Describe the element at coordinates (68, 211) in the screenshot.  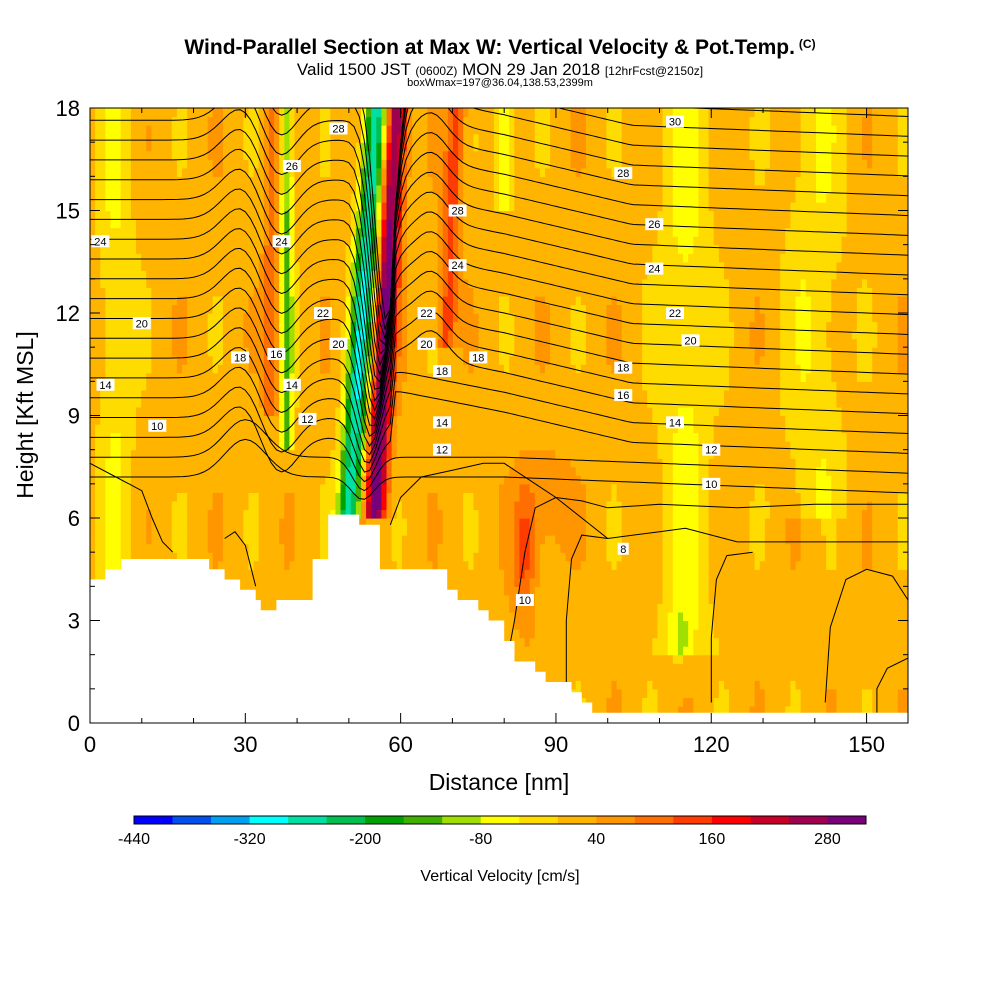
I see `y-tick-label: 15` at that location.